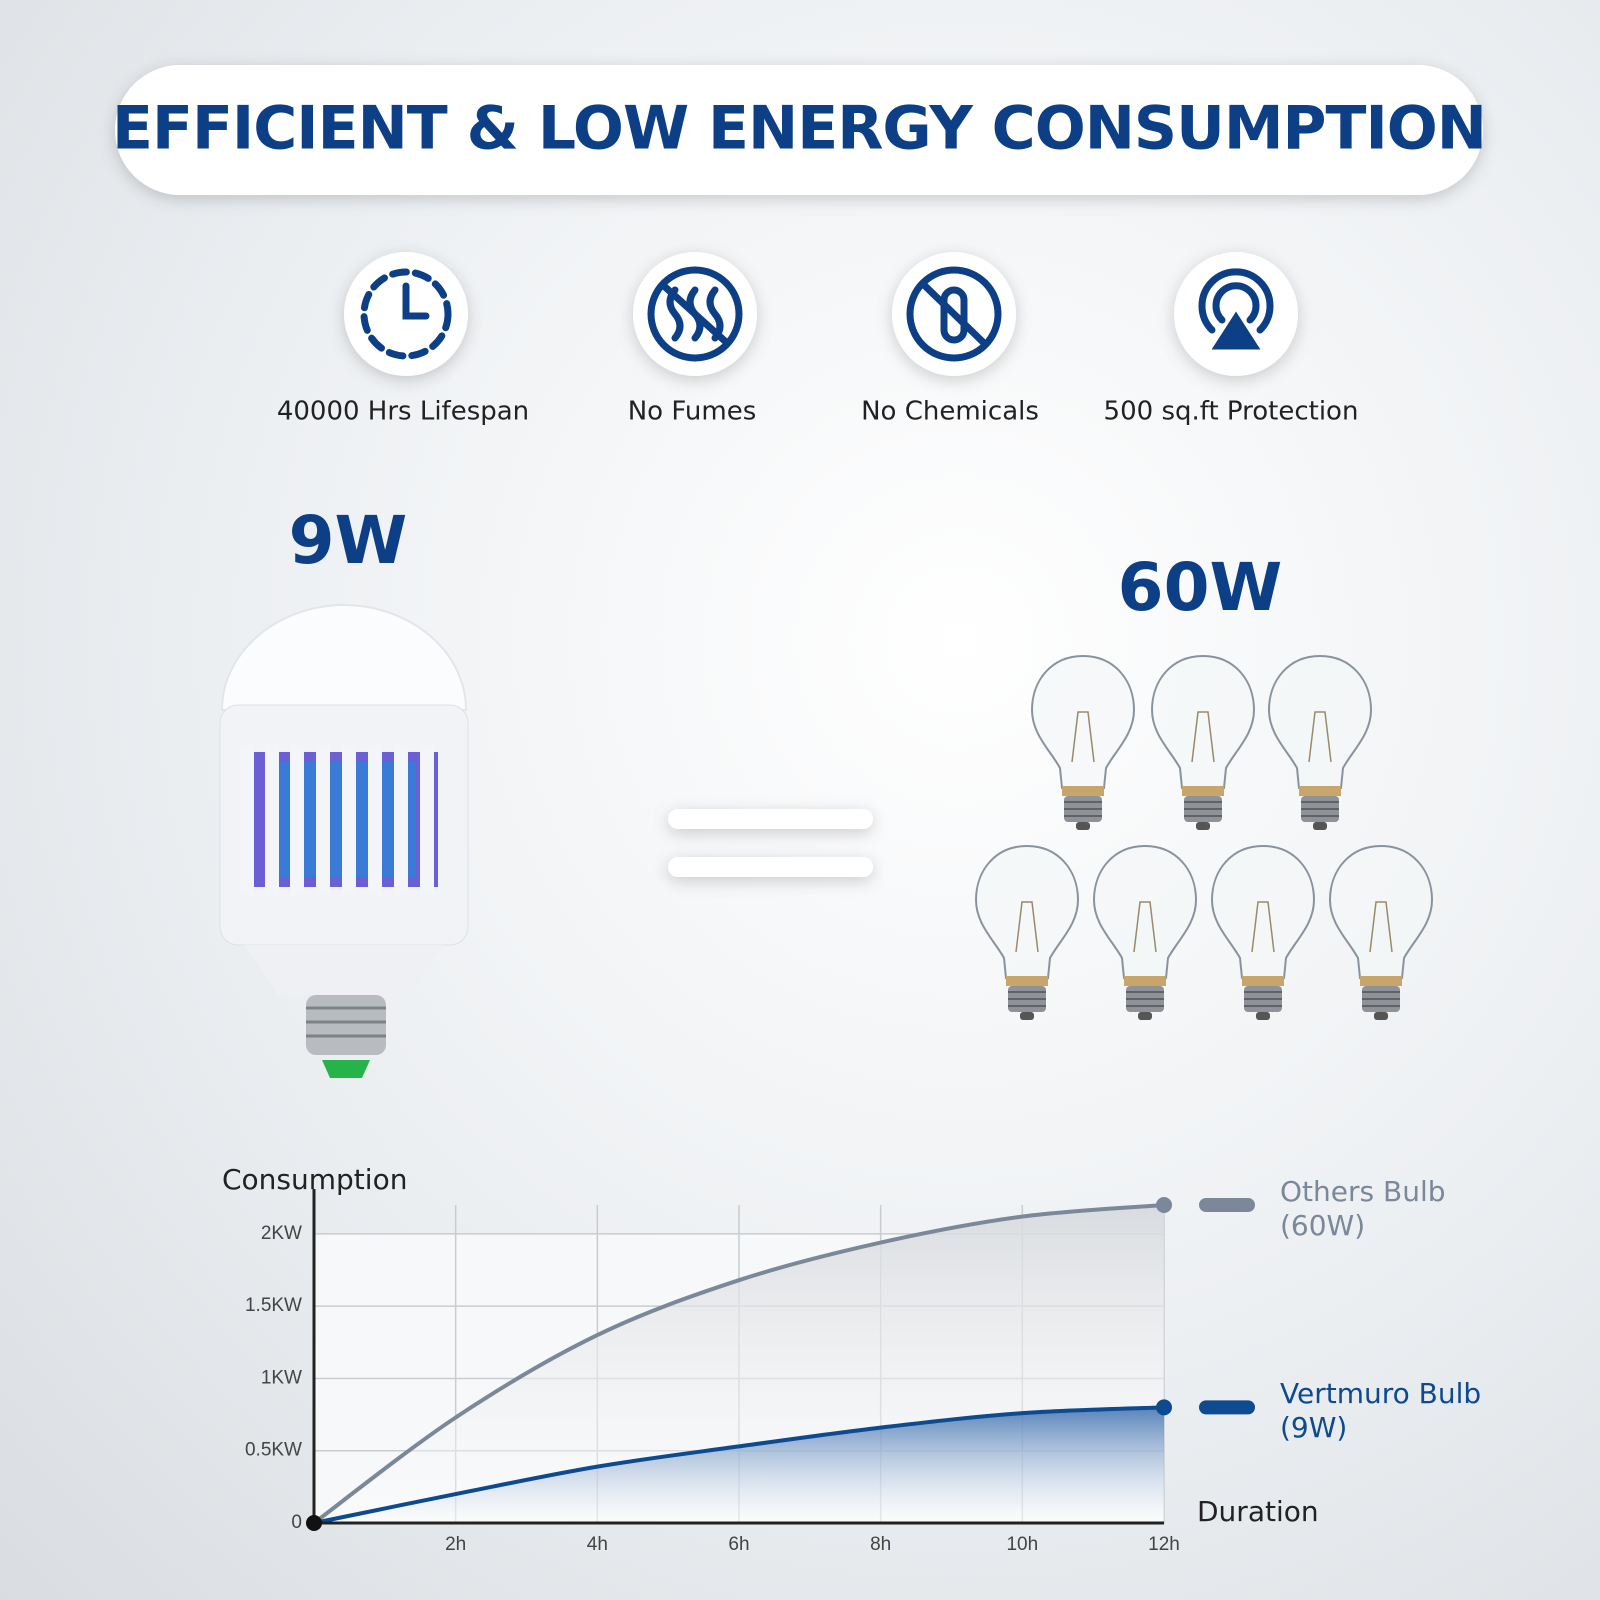 Image resolution: width=1600 pixels, height=1600 pixels. I want to click on feature-label: 500 sq.ft Protection, so click(1231, 412).